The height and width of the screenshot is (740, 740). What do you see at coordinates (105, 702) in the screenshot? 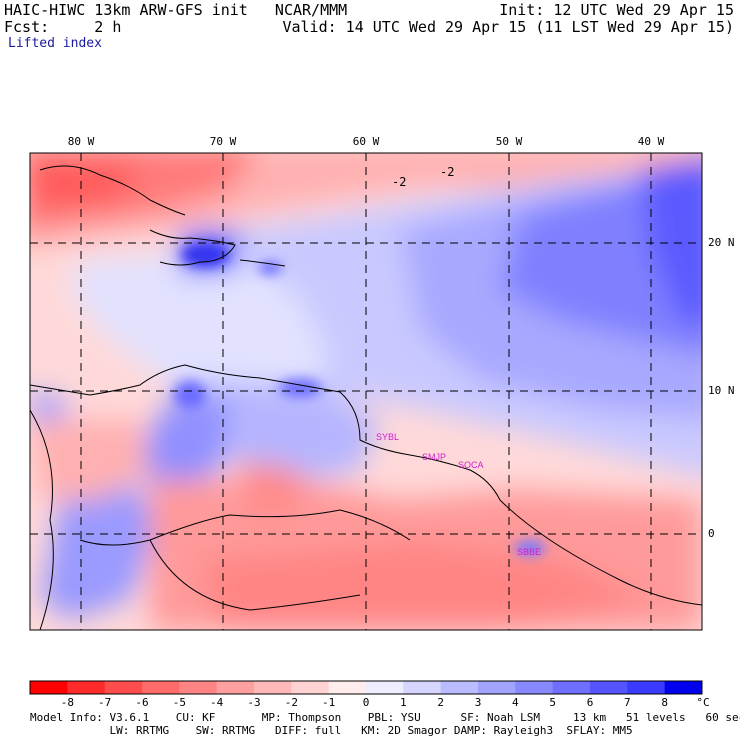
I see `colorbar-tick-label: -7` at bounding box center [105, 702].